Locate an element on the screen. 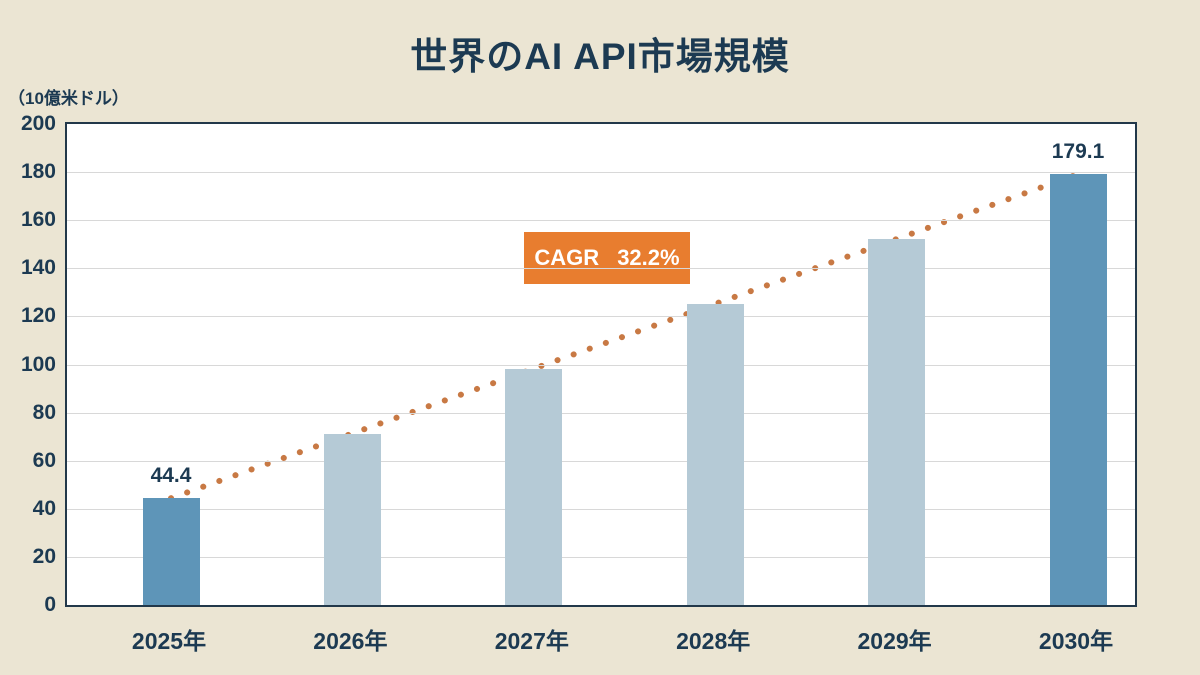  bar-2026年 is located at coordinates (352, 519).